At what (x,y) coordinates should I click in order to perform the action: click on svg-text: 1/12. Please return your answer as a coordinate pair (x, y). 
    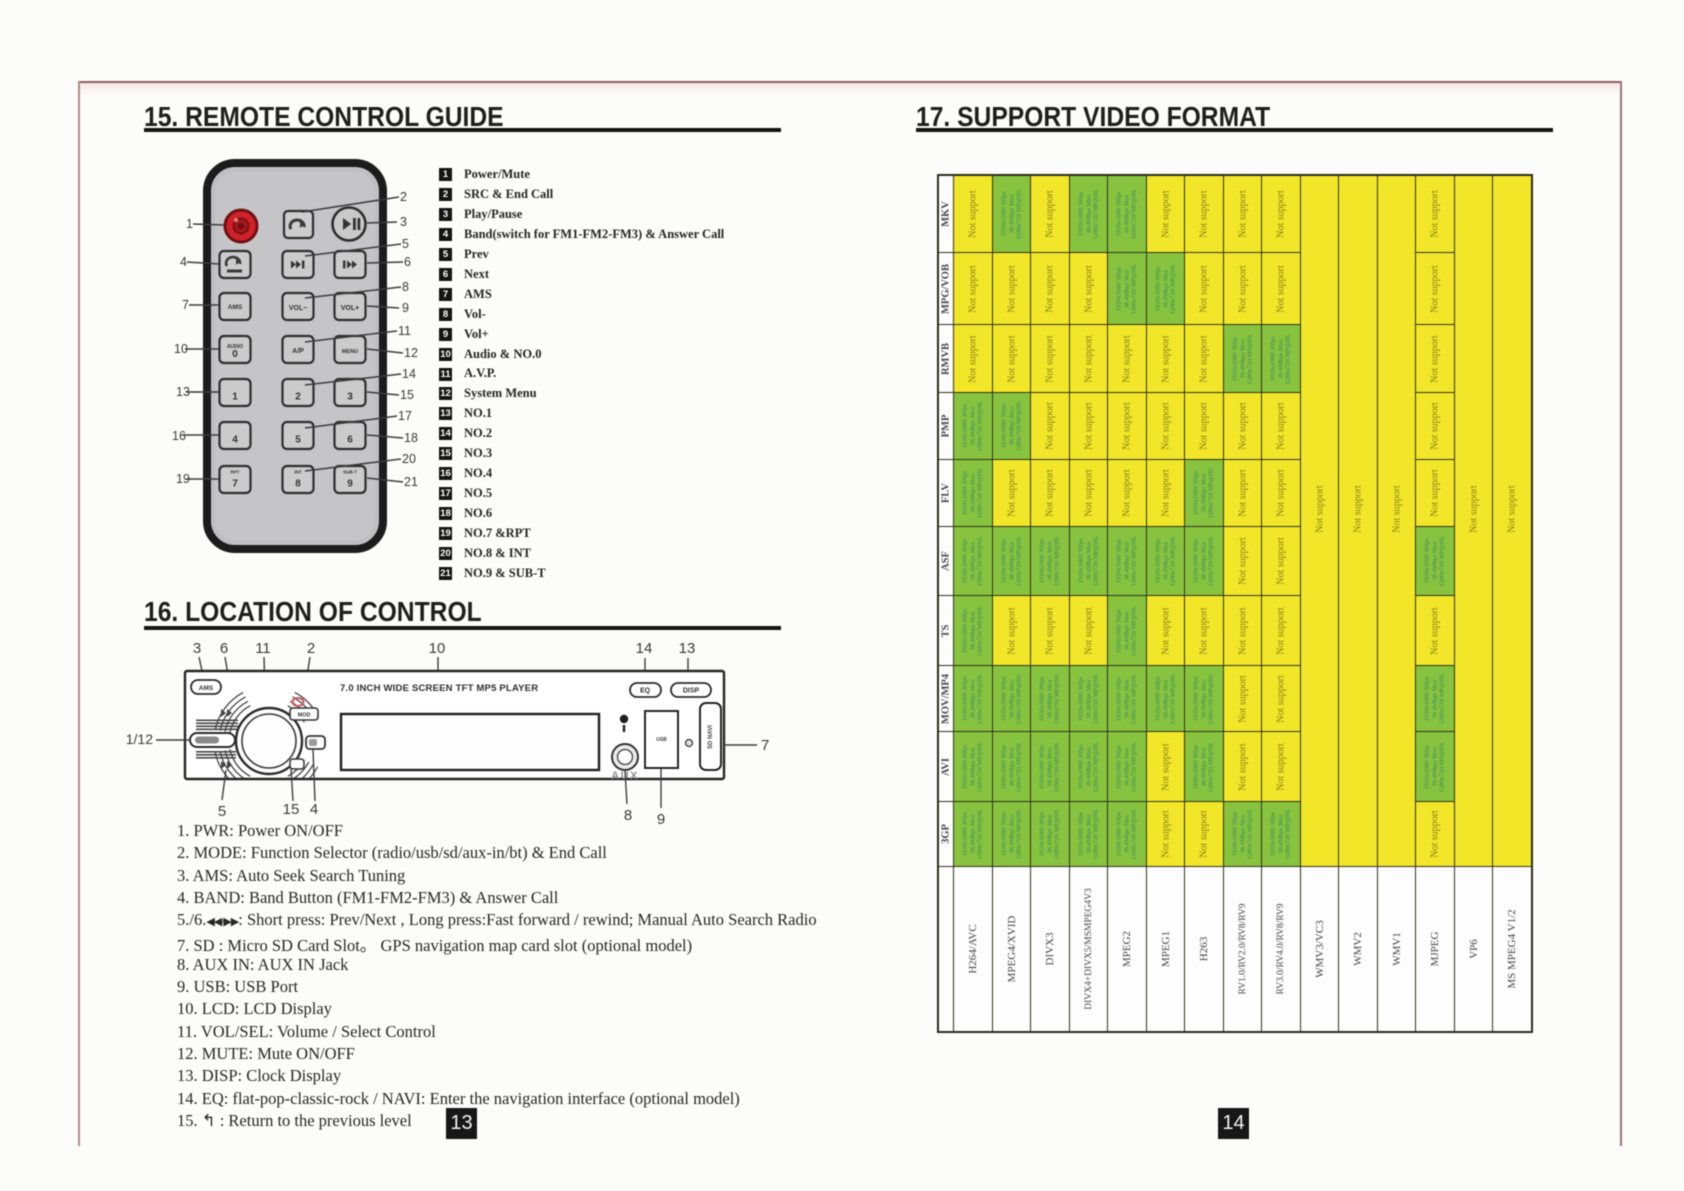
    Looking at the image, I should click on (139, 739).